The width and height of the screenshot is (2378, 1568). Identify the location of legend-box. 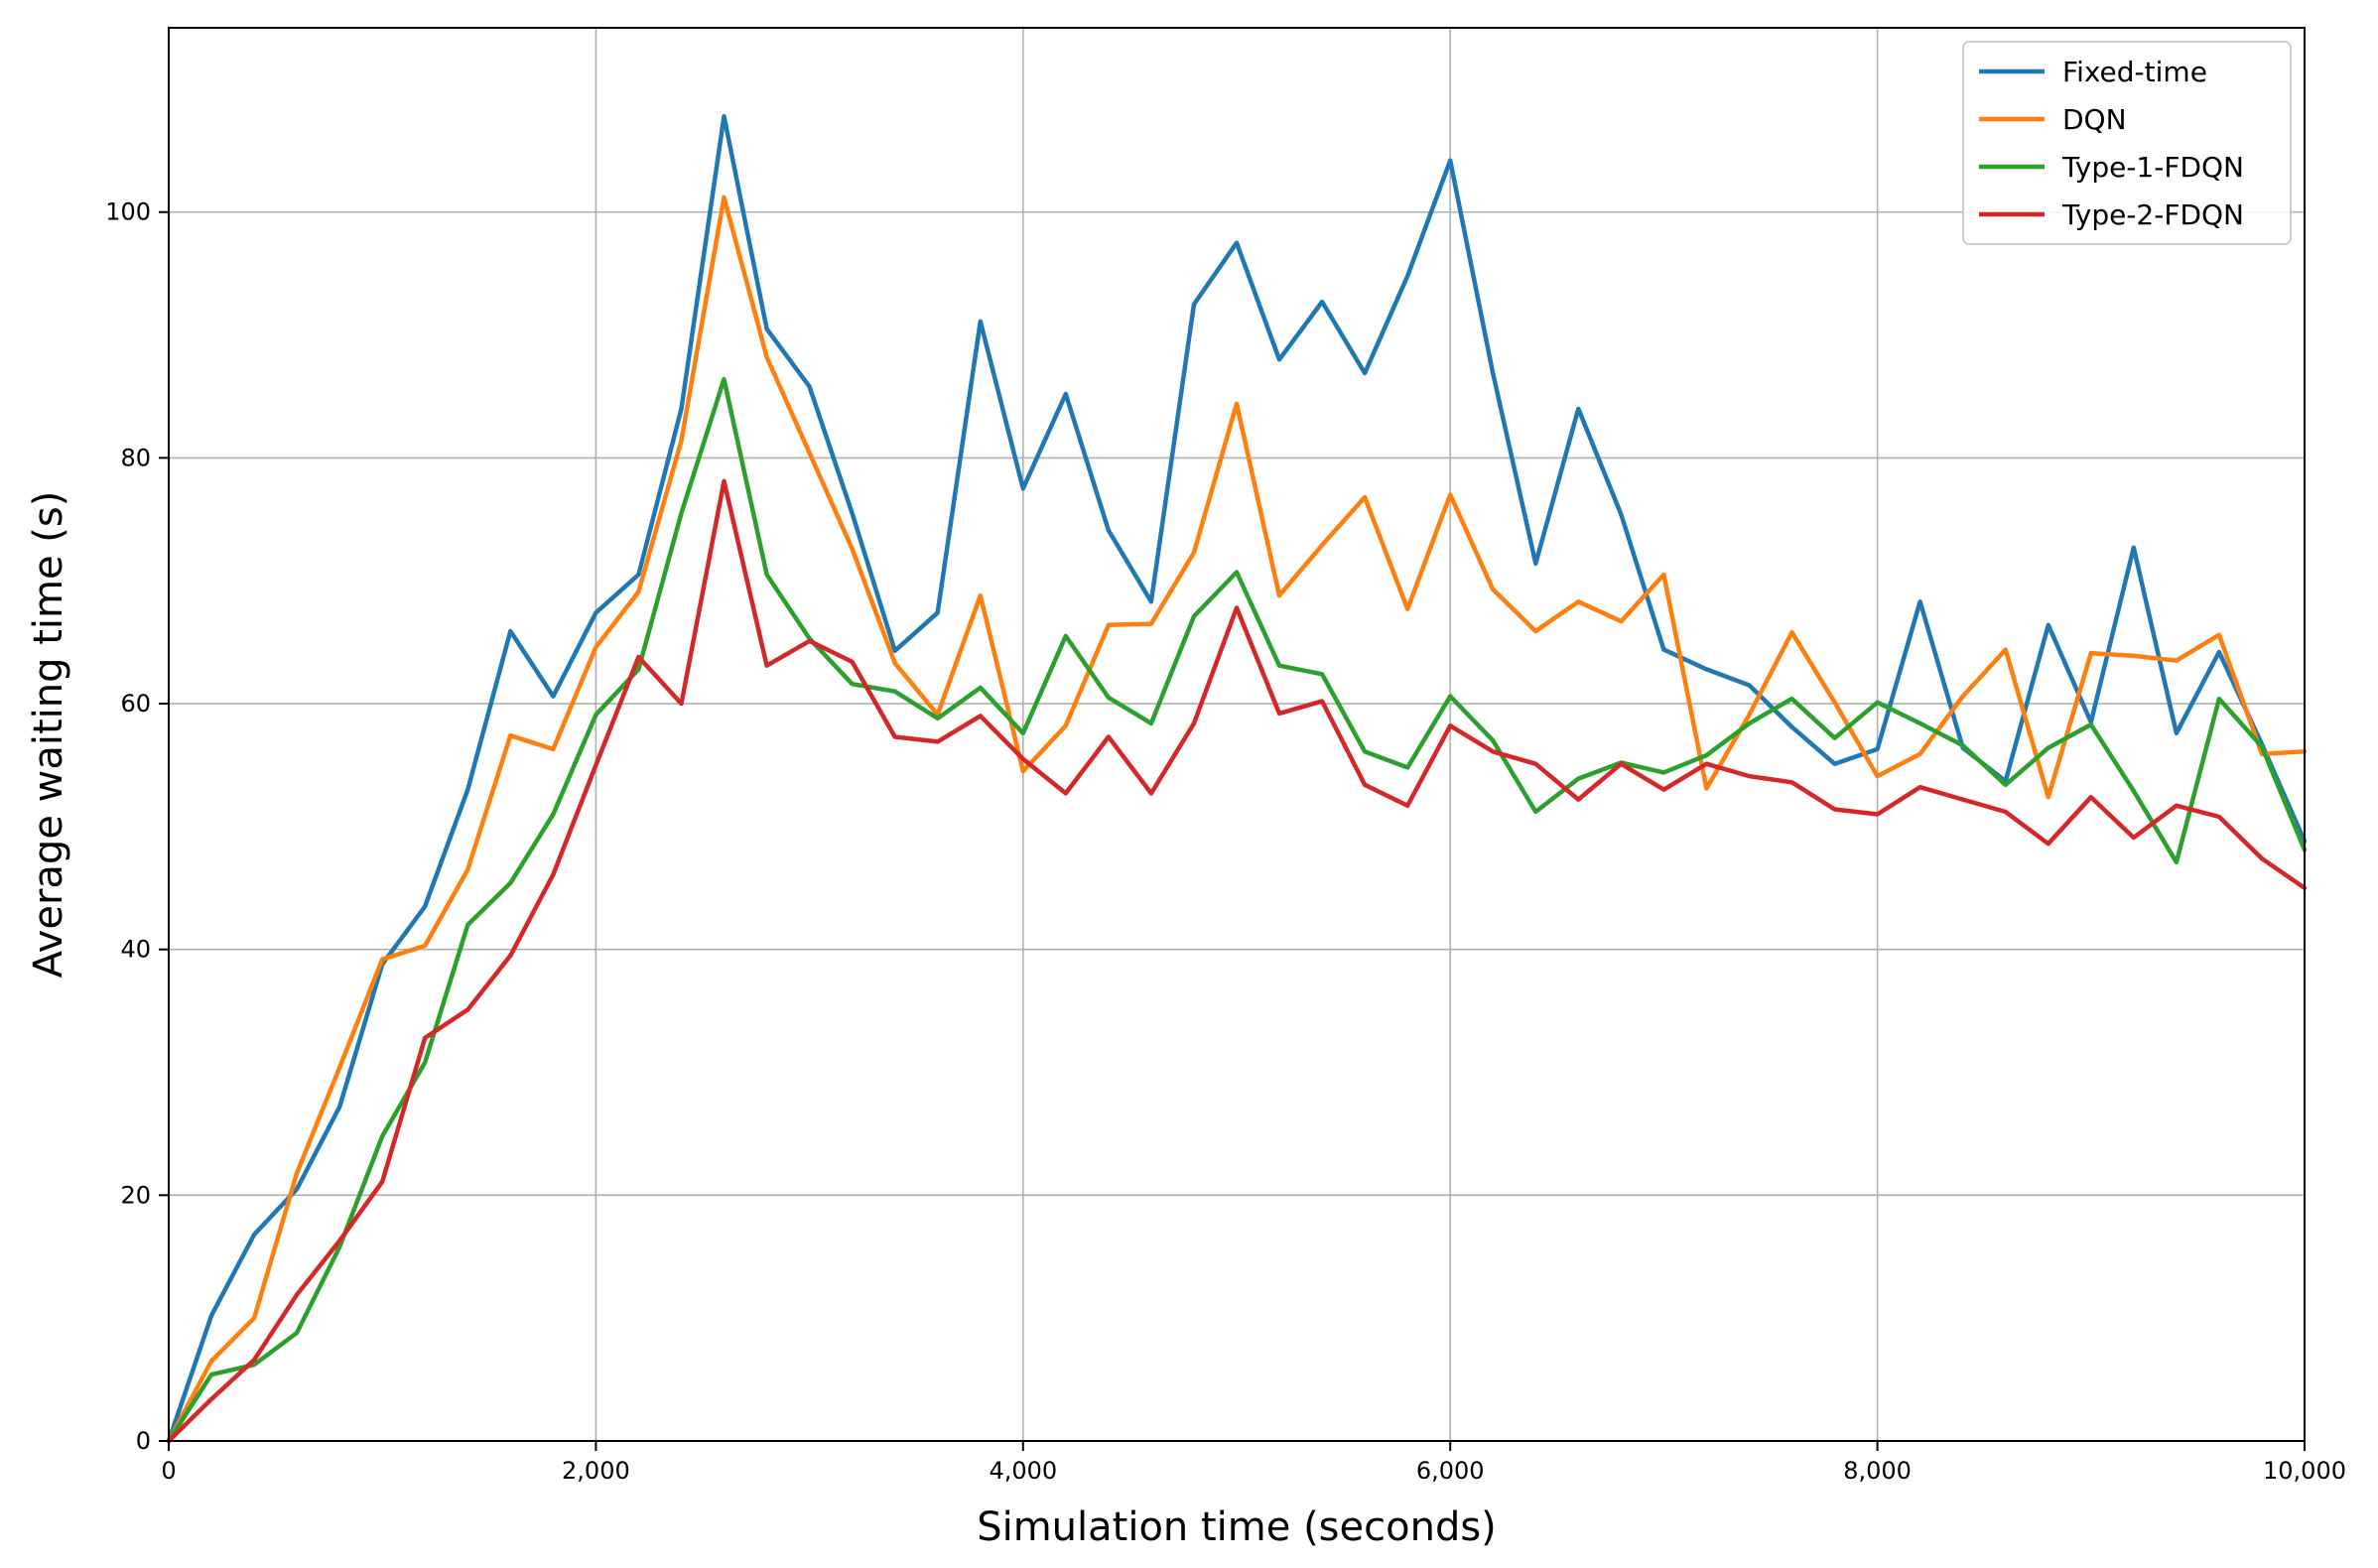
(2127, 143).